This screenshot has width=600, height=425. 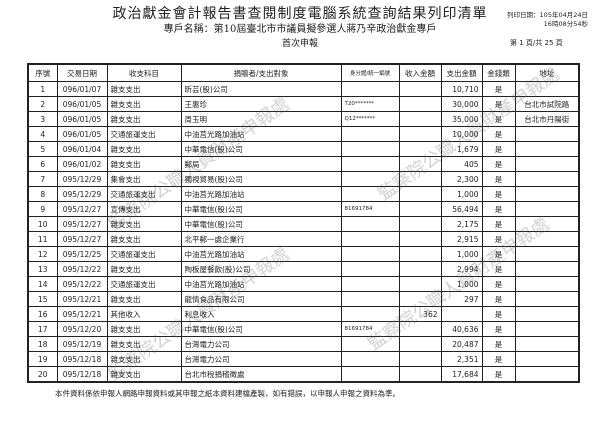 What do you see at coordinates (303, 284) in the screenshot?
I see `table-row: 14 095/12/22 交通旅運支出 中油莒光路加油站 1,000 是` at bounding box center [303, 284].